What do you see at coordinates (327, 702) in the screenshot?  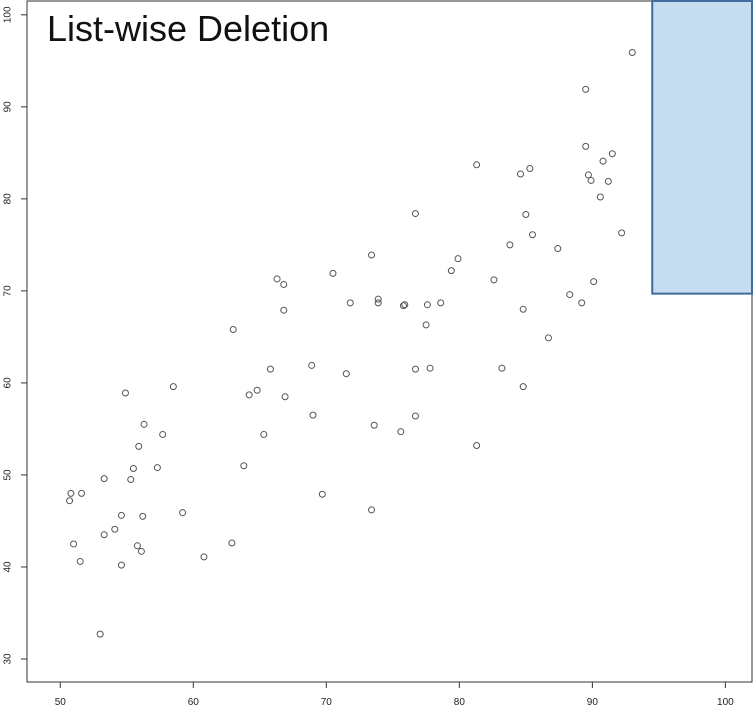 I see `x-tick-label: 70` at bounding box center [327, 702].